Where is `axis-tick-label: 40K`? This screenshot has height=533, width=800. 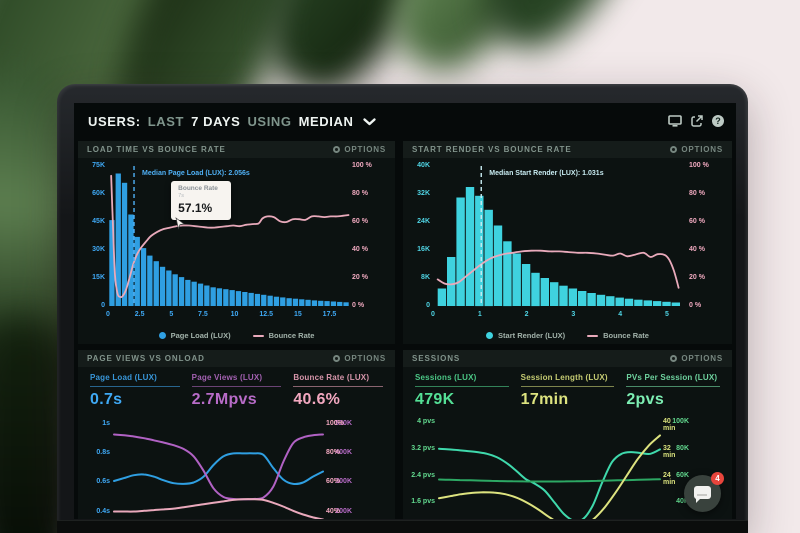
axis-tick-label: 40K is located at coordinates (423, 165).